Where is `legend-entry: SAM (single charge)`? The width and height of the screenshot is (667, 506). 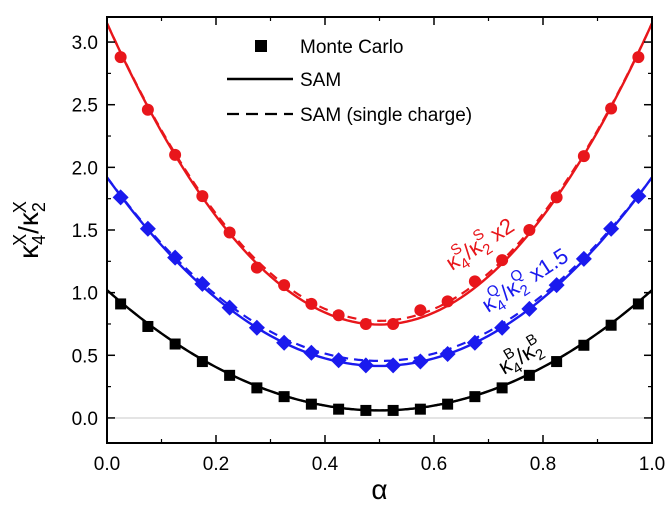
legend-entry: SAM (single charge) is located at coordinates (349, 115).